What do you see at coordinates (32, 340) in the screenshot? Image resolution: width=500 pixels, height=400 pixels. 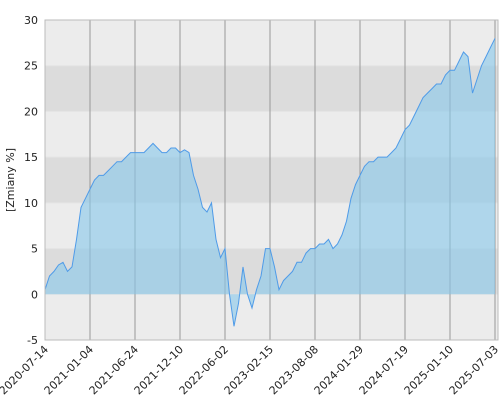 I see `y-tick-label: -5` at bounding box center [32, 340].